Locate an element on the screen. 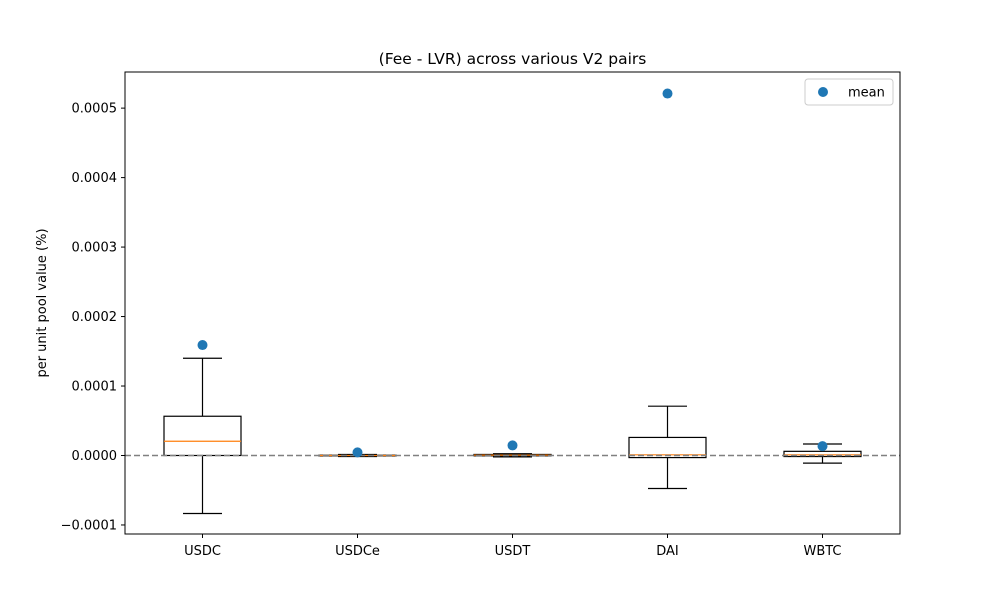 The image size is (1000, 600). legend: mean is located at coordinates (849, 92).